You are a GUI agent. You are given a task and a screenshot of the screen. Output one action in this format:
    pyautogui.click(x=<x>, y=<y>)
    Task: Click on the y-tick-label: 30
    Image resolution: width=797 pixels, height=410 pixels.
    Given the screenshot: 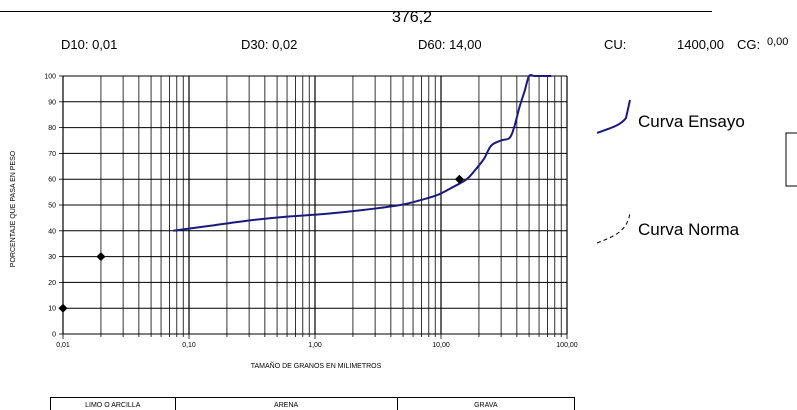 What is the action you would take?
    pyautogui.click(x=52, y=257)
    